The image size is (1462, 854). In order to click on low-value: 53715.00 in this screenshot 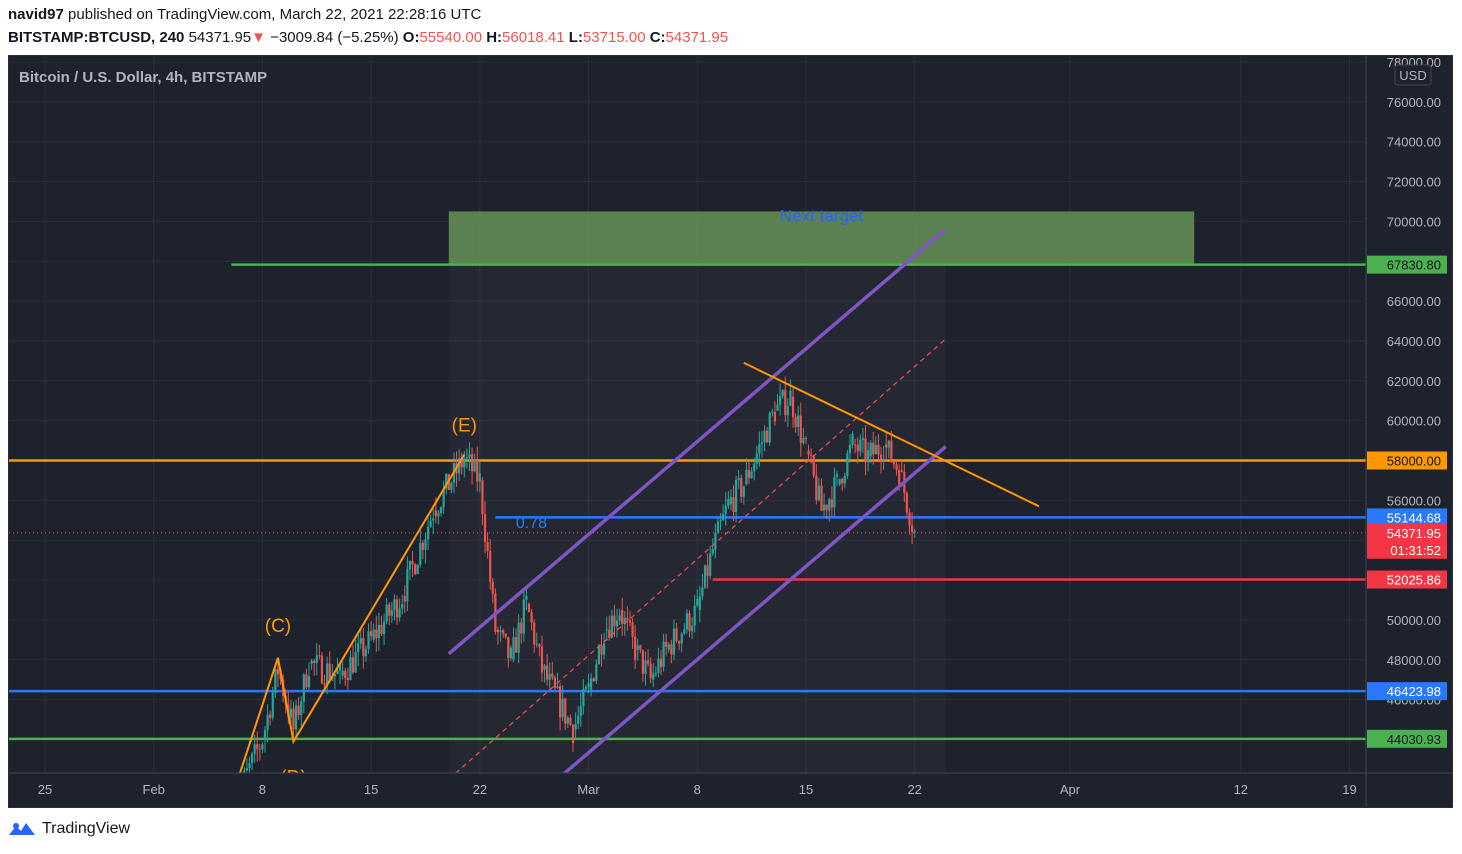, I will do `click(614, 37)`.